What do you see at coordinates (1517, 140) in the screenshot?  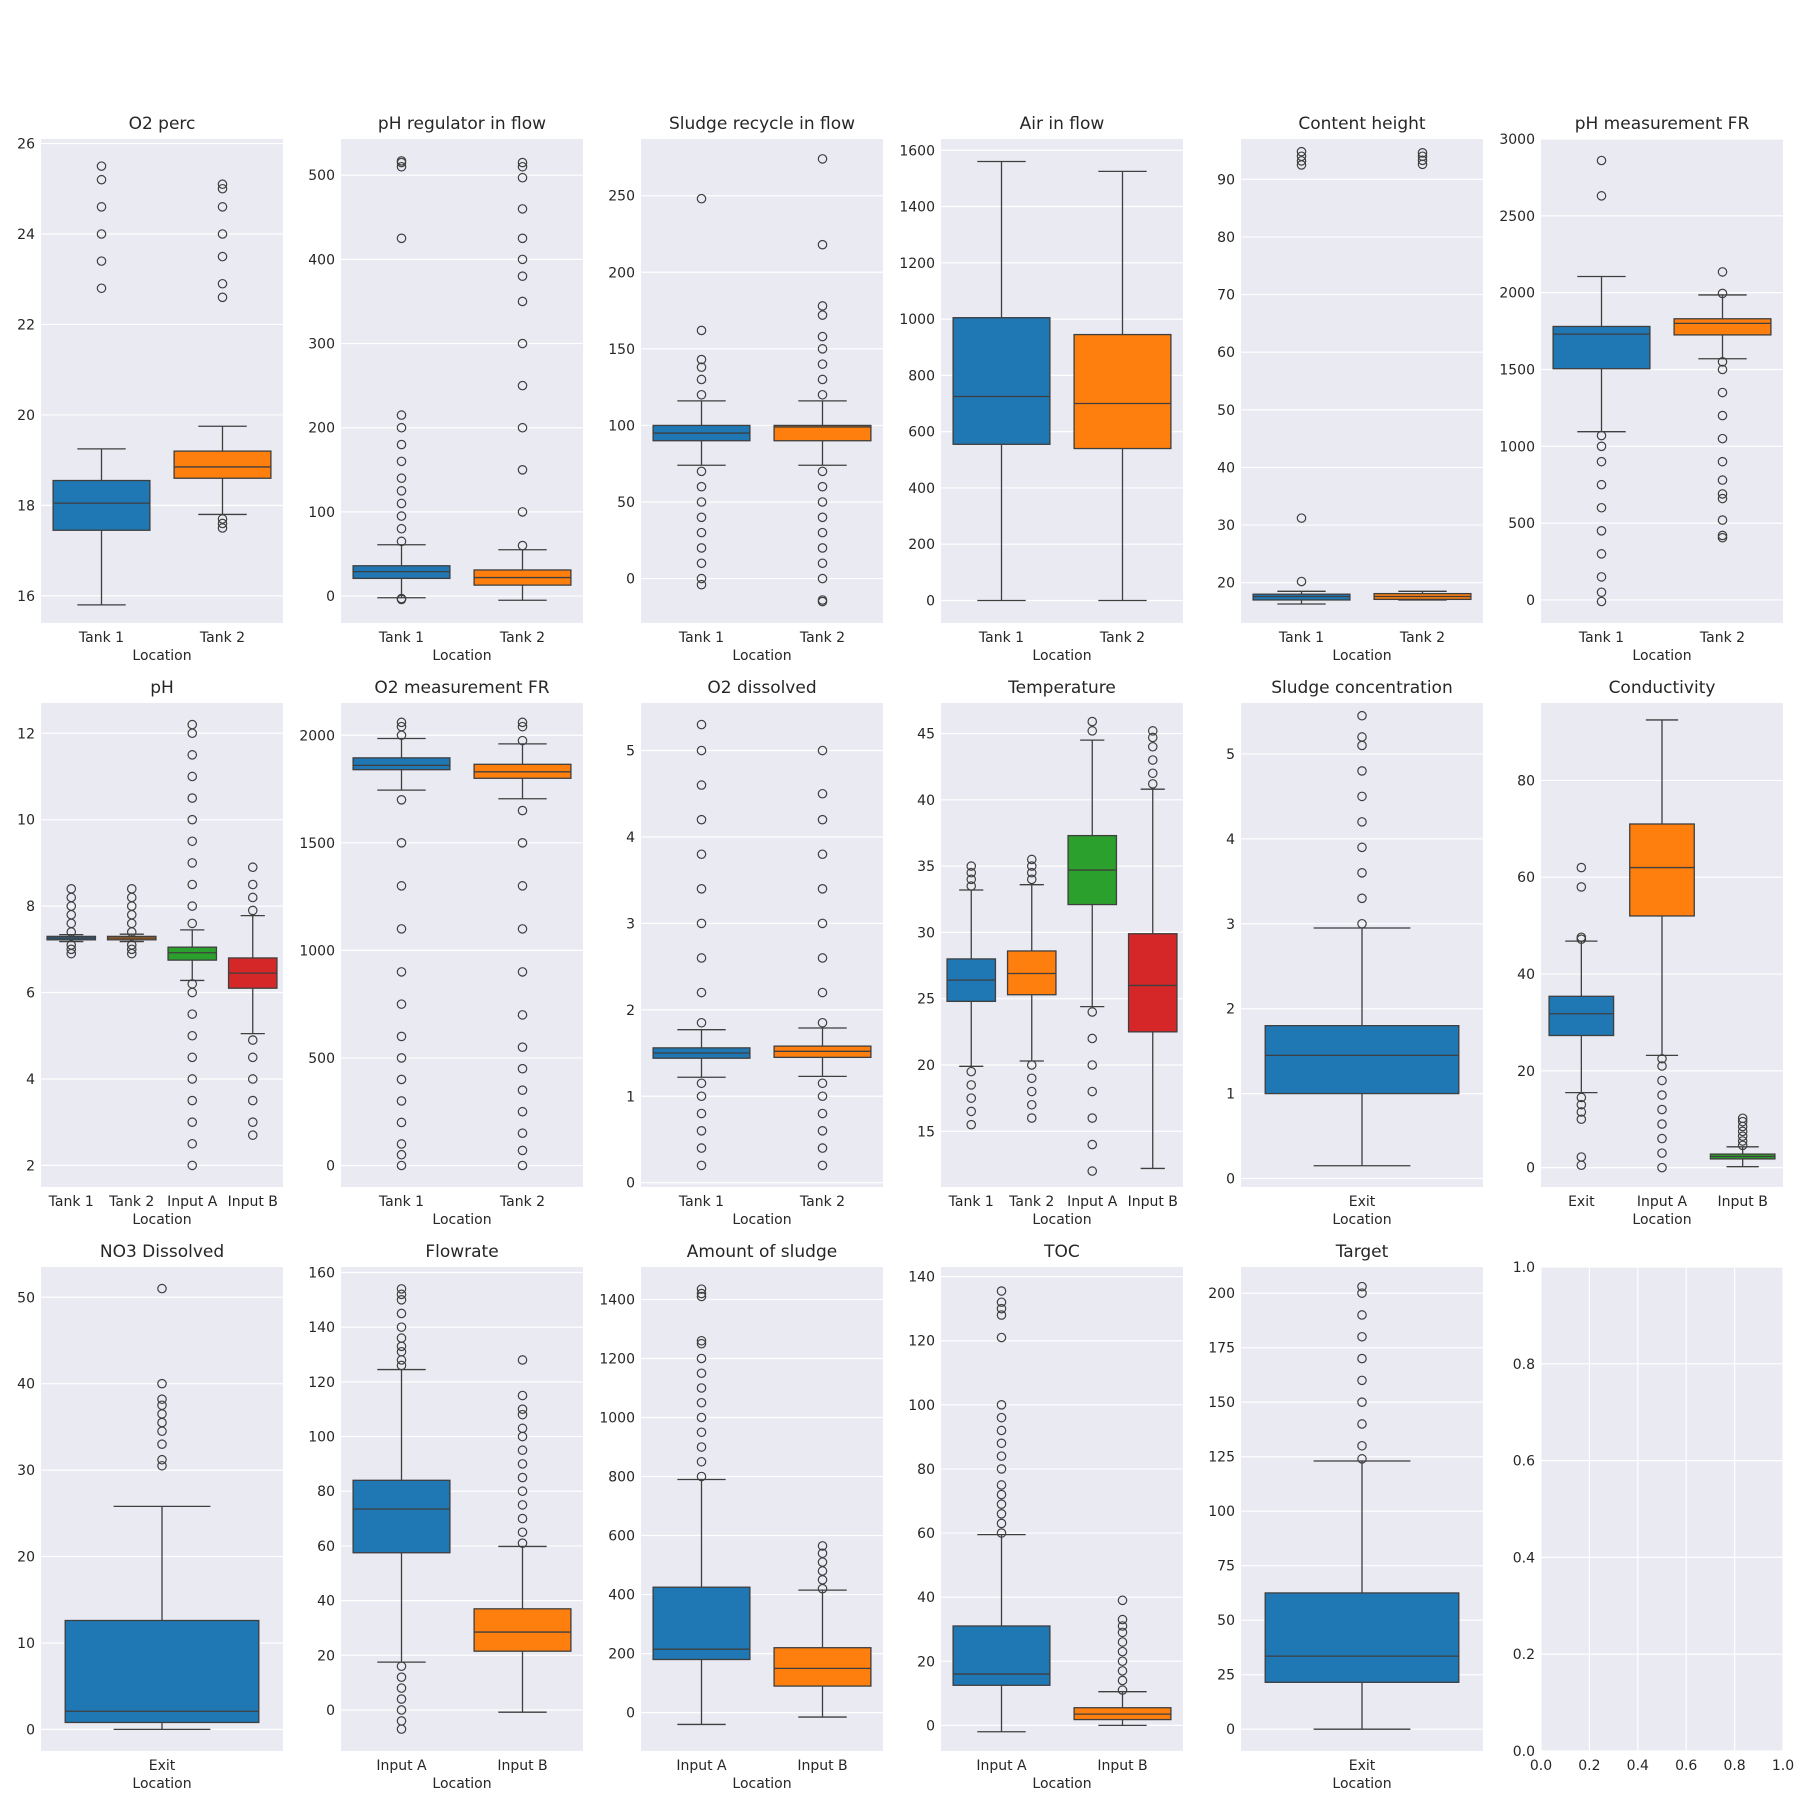 I see `y-tick-label: 3000` at bounding box center [1517, 140].